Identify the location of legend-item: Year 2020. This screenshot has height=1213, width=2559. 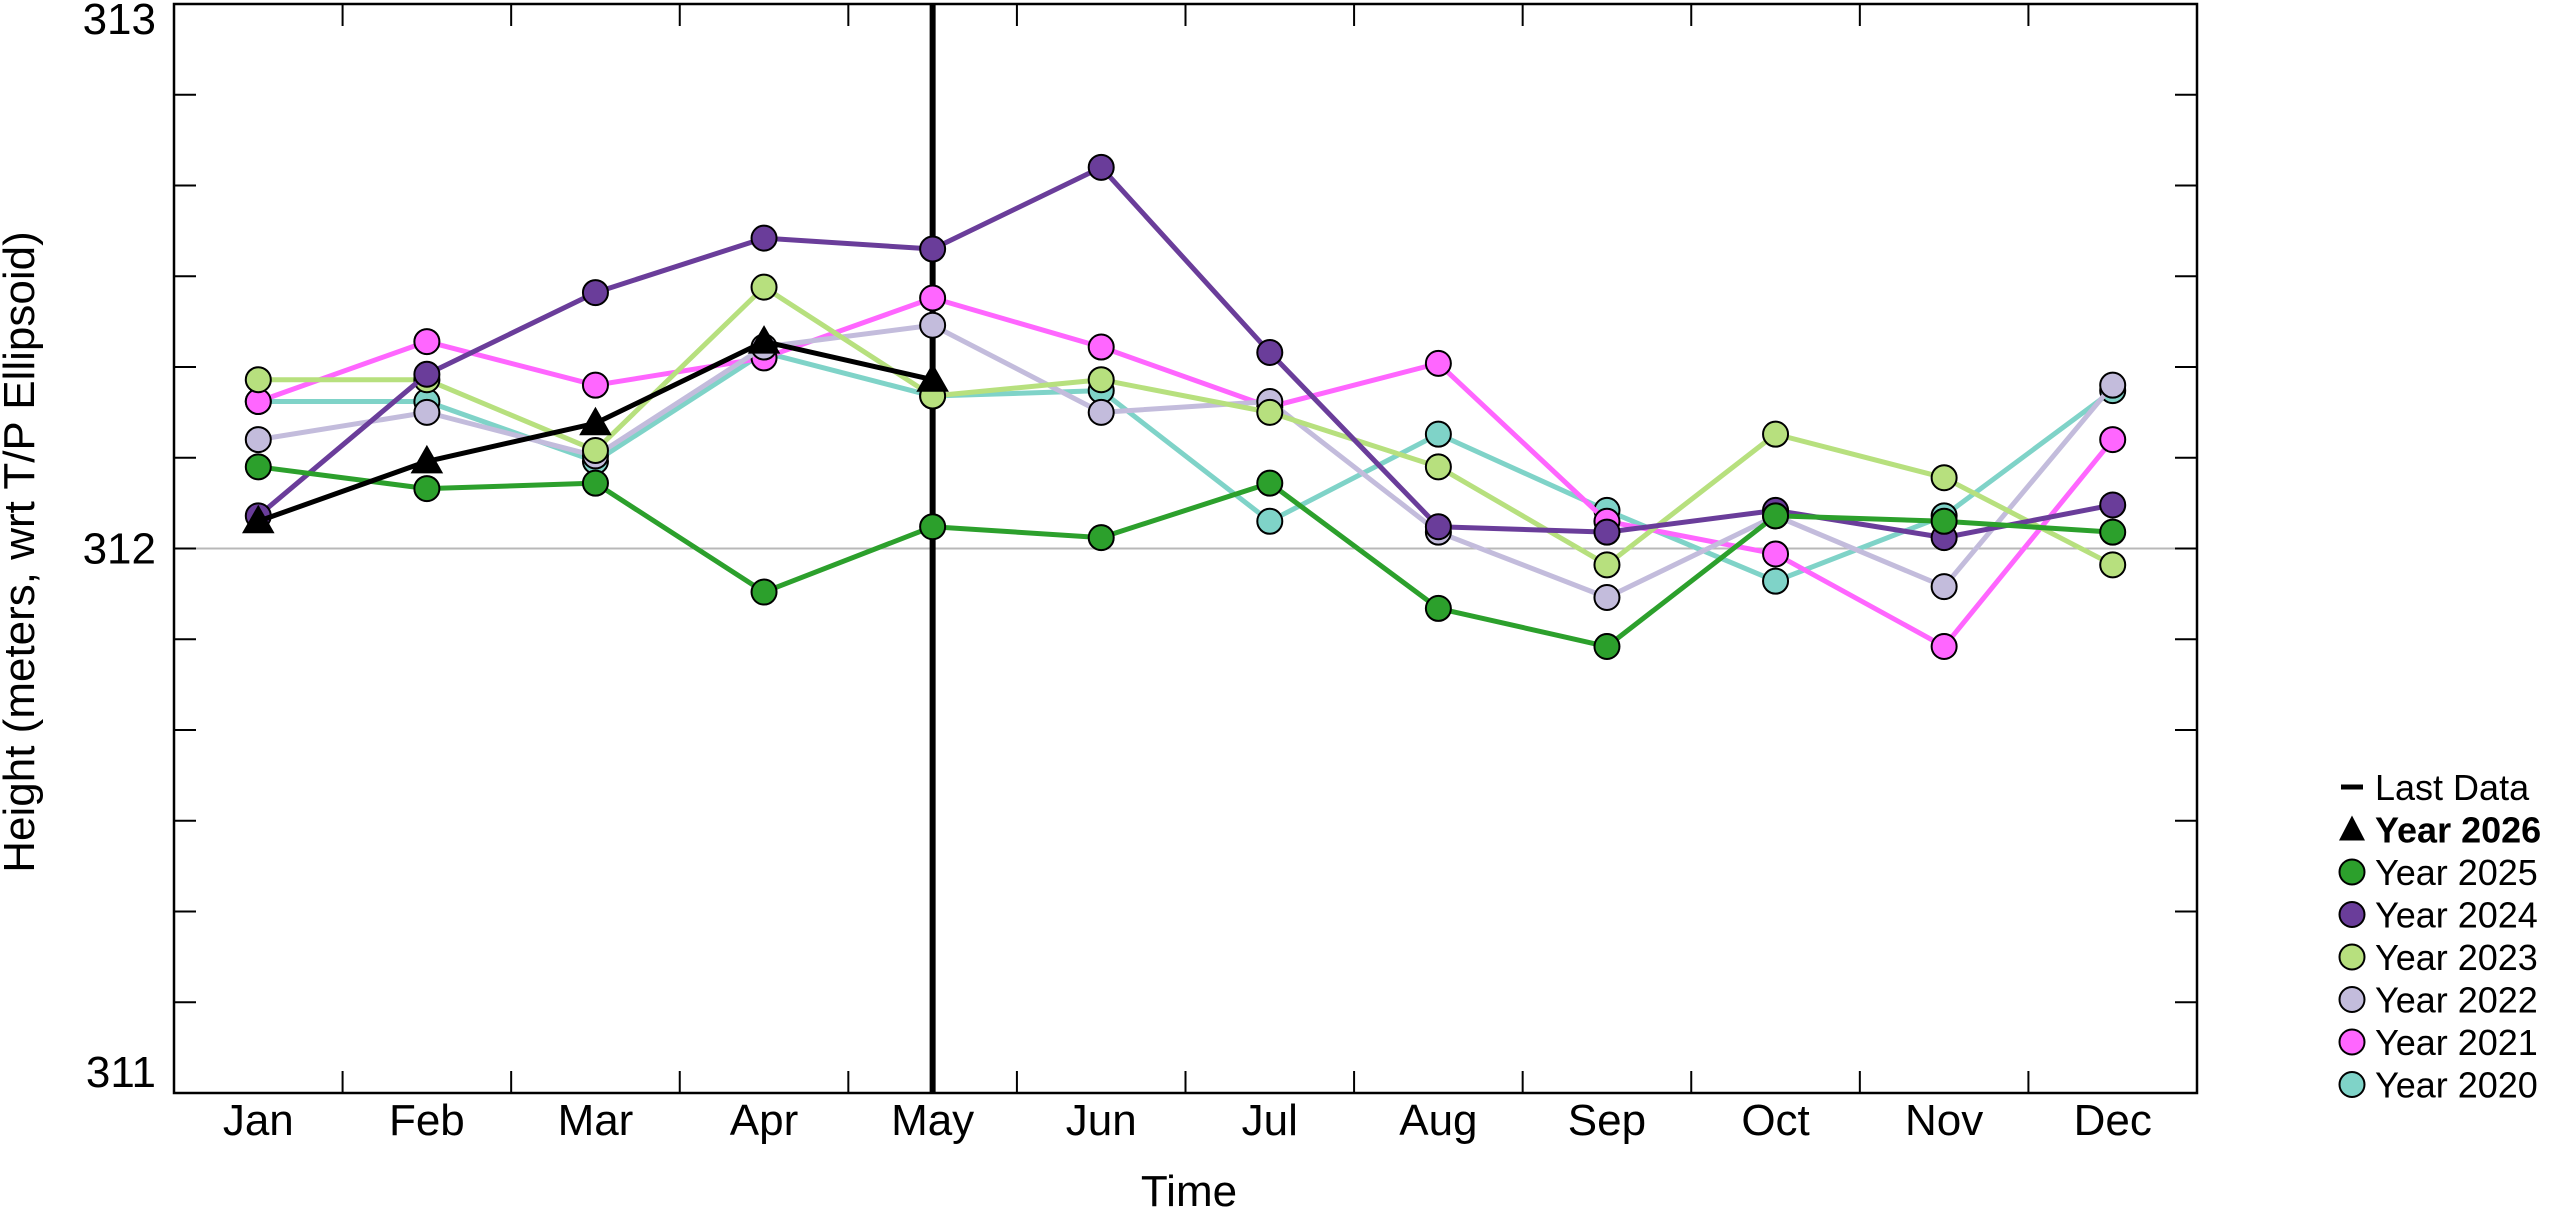
(2438, 1085).